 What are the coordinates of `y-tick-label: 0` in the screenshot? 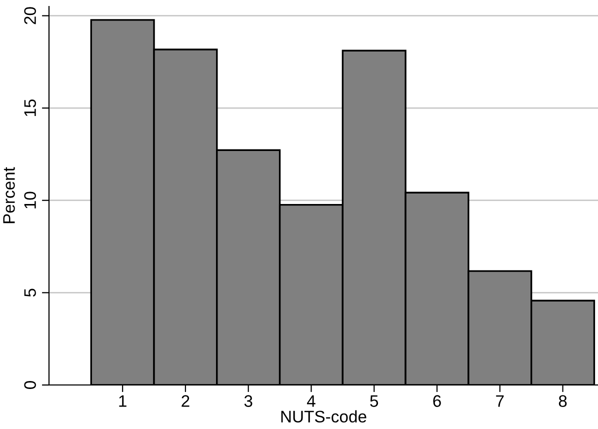 It's located at (30, 385).